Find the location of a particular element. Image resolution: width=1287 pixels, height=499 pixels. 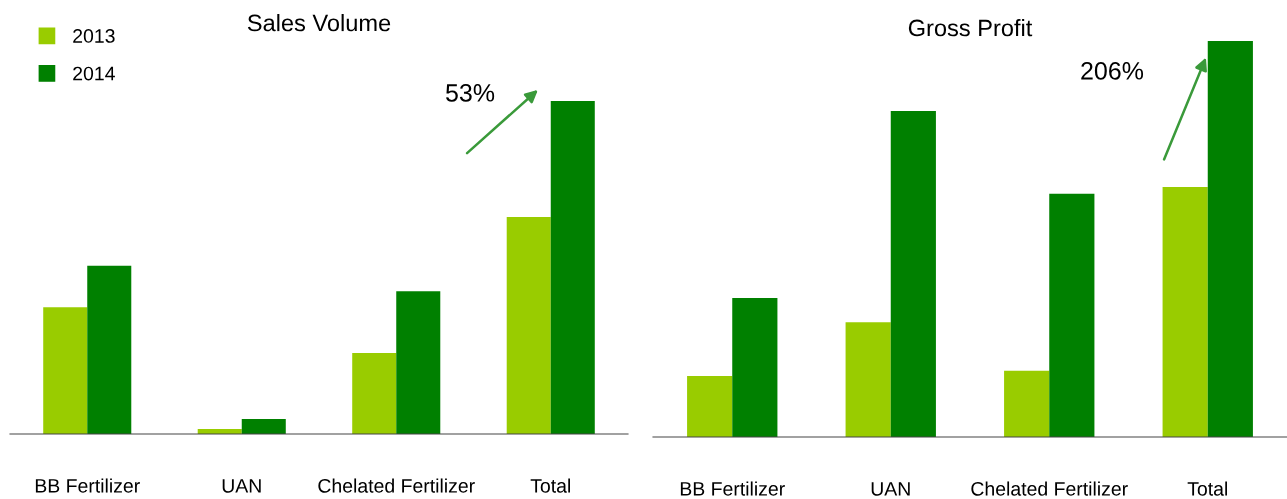

legend-label: 2014 is located at coordinates (94, 73).